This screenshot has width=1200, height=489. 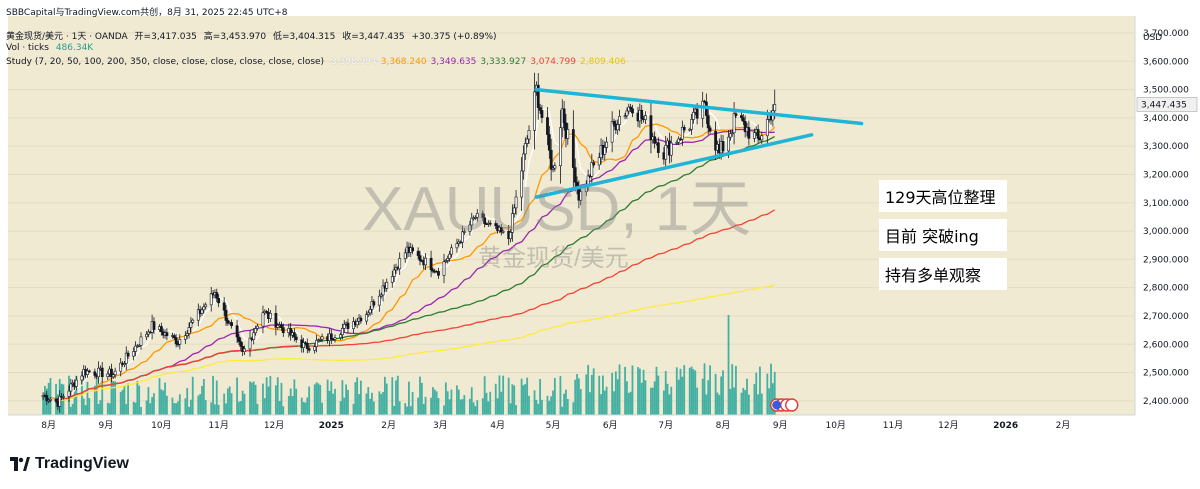 What do you see at coordinates (553, 258) in the screenshot?
I see `watermark-name: 黄金现货/美元` at bounding box center [553, 258].